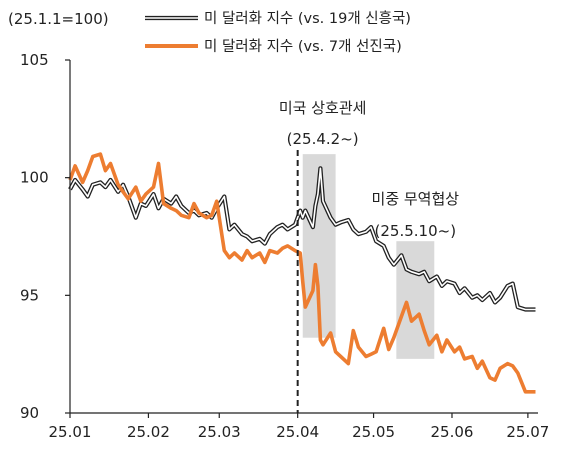  What do you see at coordinates (323, 139) in the screenshot?
I see `annotation-date: (25.4.2~)` at bounding box center [323, 139].